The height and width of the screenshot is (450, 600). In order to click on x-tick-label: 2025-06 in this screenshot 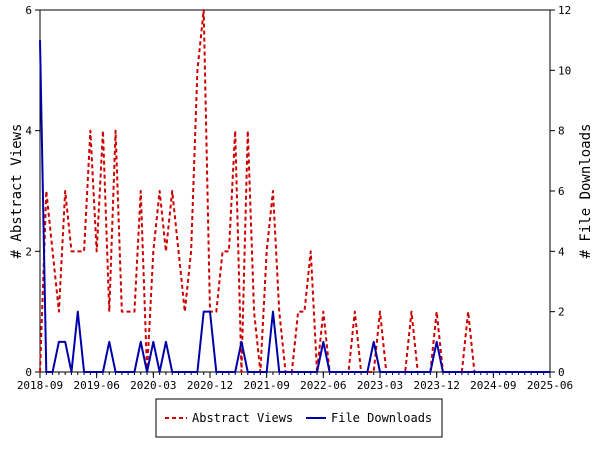, I will do `click(550, 385)`.